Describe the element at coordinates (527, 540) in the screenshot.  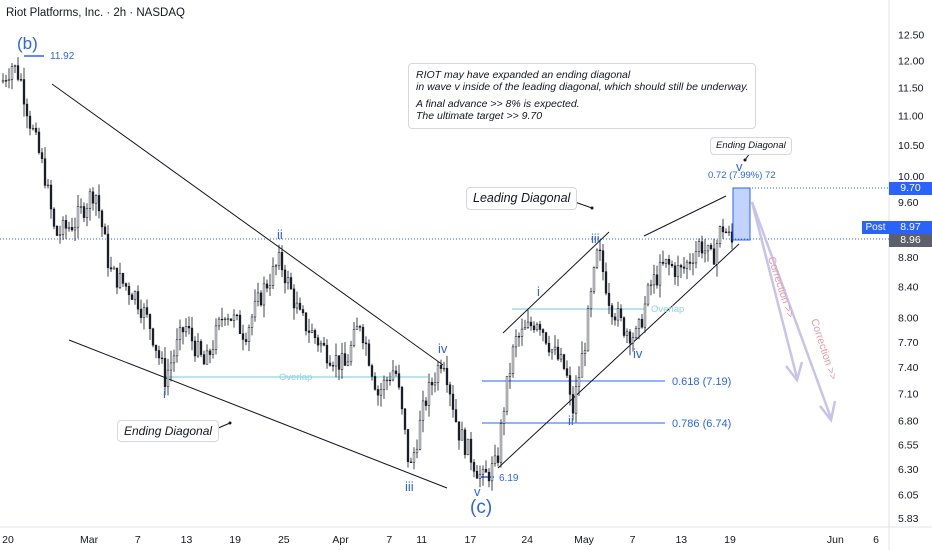
I see `time-tick-label: 24` at that location.